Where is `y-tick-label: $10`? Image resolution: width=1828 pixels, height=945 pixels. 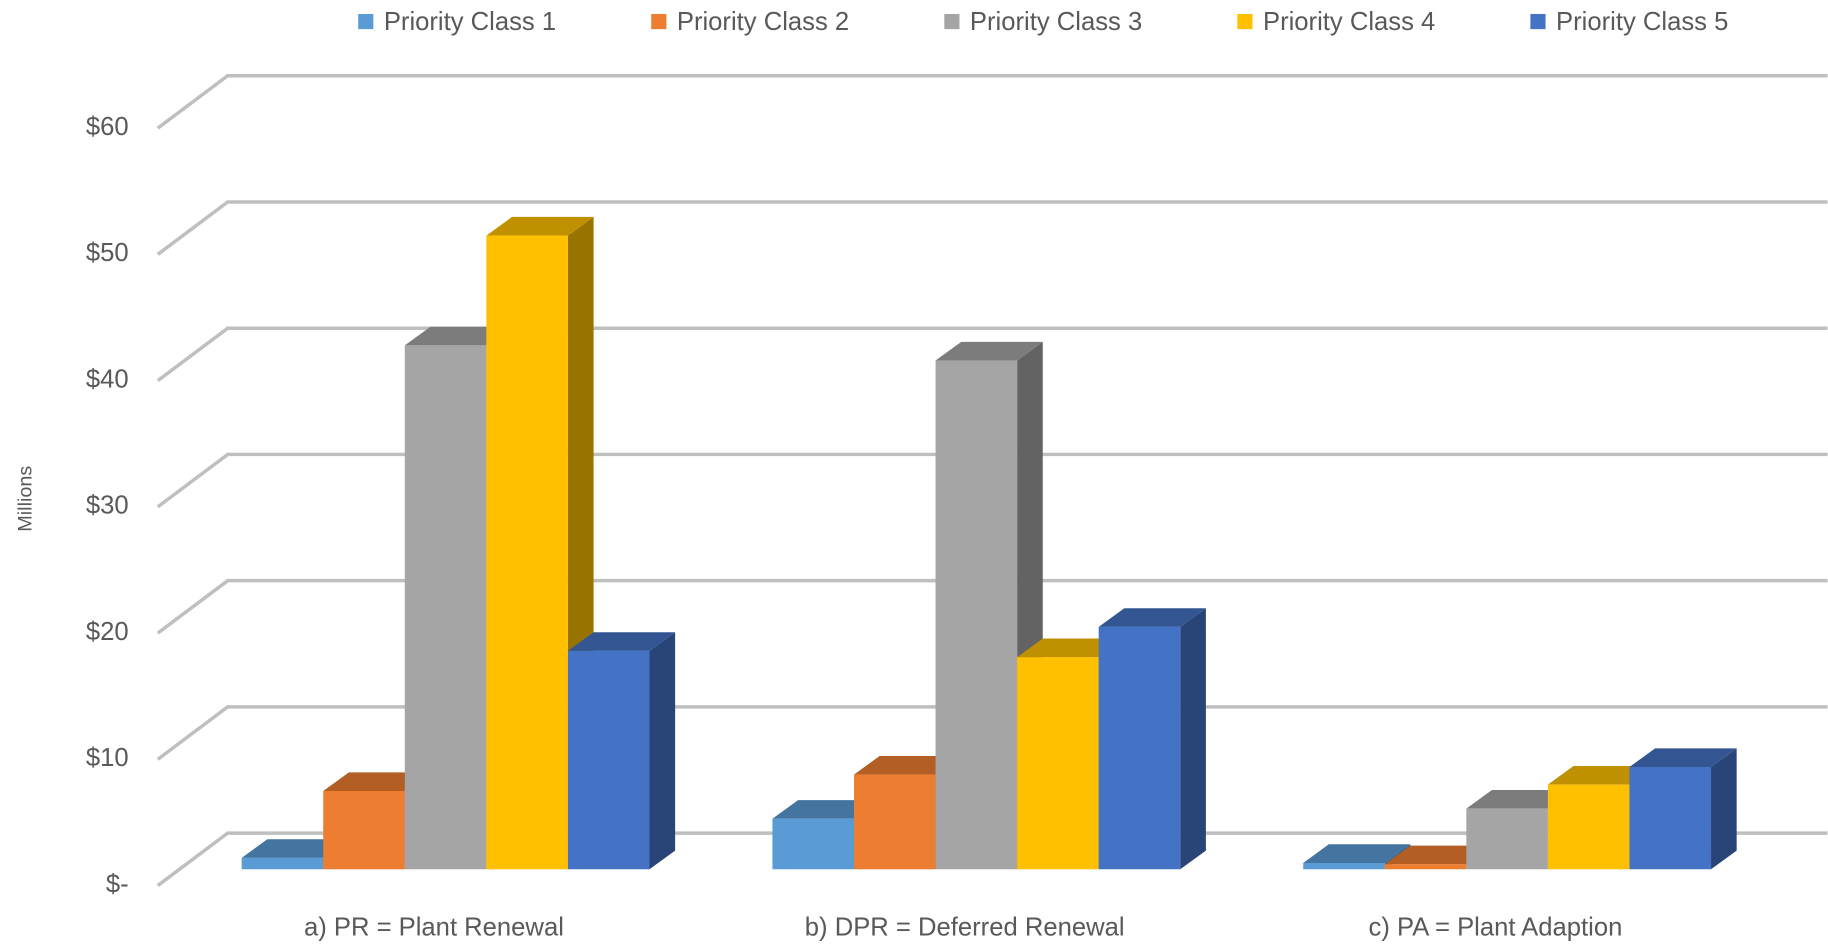
y-tick-label: $10 is located at coordinates (107, 758).